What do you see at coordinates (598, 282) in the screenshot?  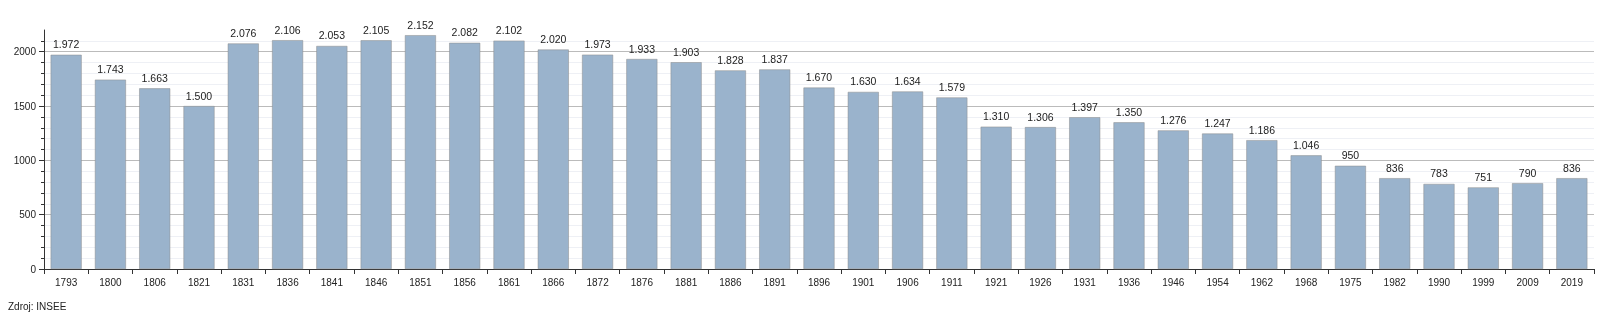 I see `x-tick-label: 1872` at bounding box center [598, 282].